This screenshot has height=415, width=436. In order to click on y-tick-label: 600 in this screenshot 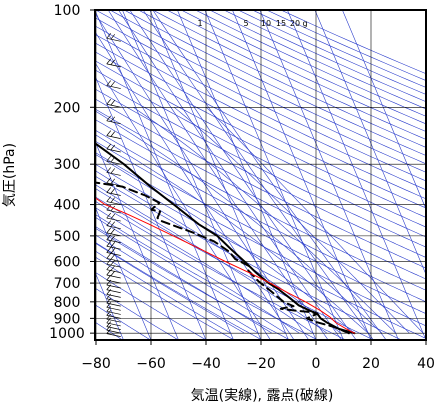, I will do `click(67, 262)`.